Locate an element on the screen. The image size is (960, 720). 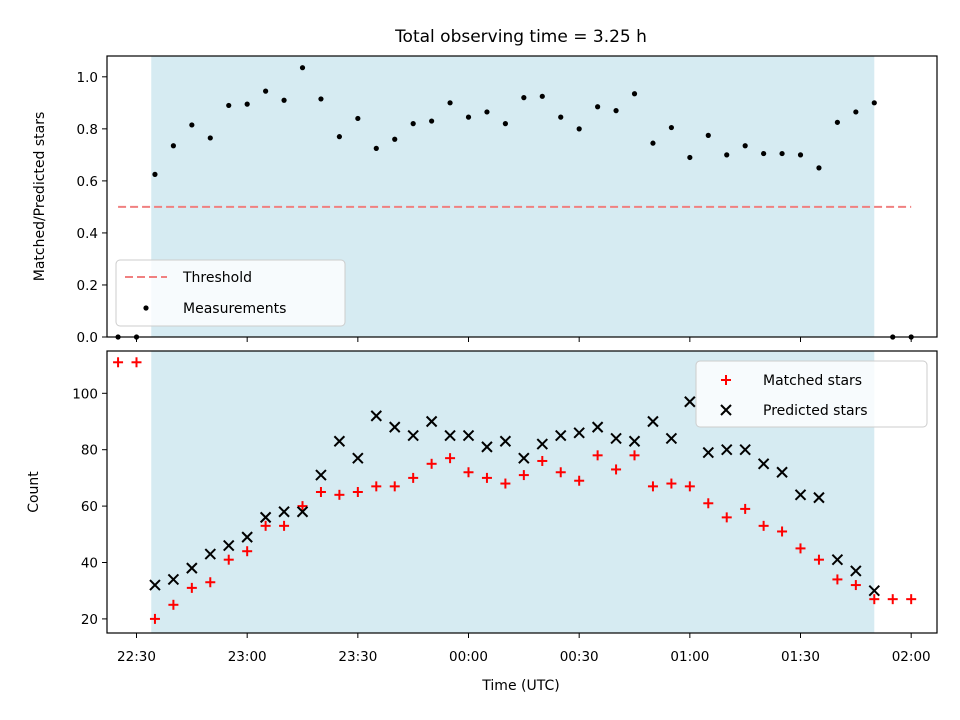
top-y-axis-label: Matched/Predicted stars is located at coordinates (40, 197).